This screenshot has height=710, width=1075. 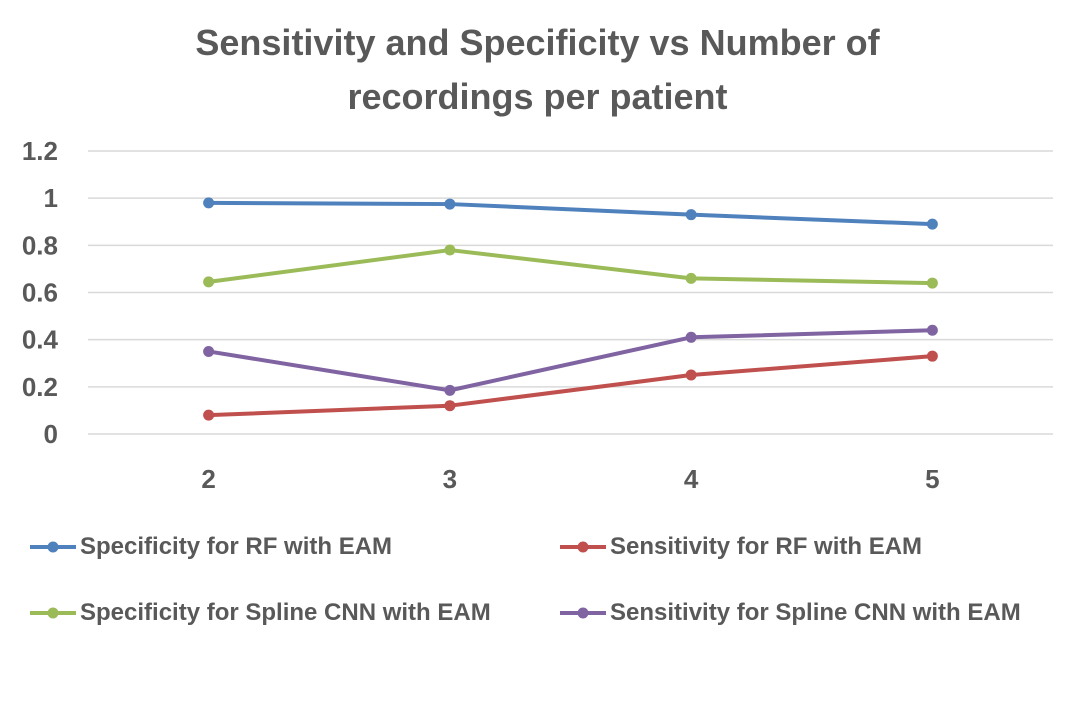 What do you see at coordinates (40, 151) in the screenshot?
I see `y-tick-label: 1.2` at bounding box center [40, 151].